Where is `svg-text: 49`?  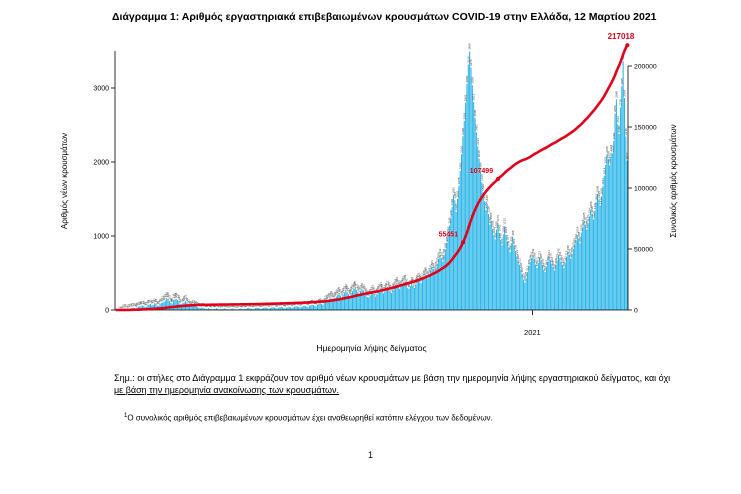 svg-text: 49 is located at coordinates (196, 303).